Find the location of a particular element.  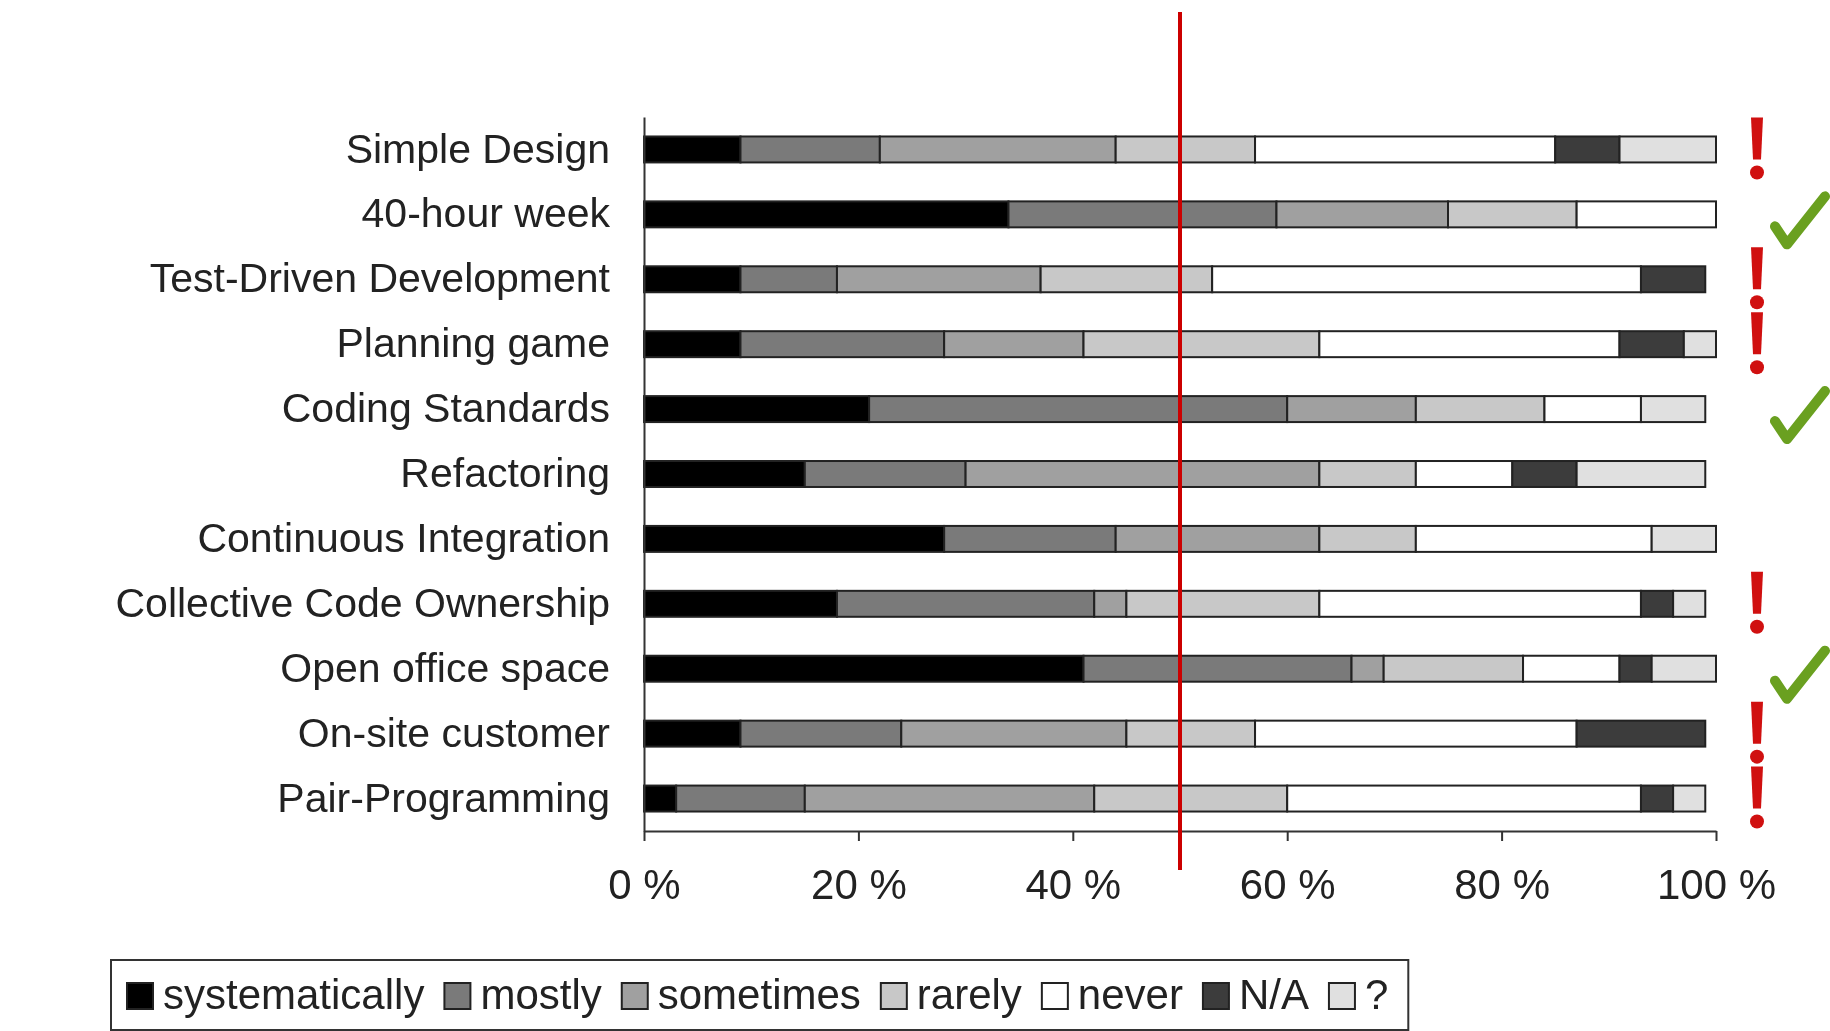

y-tick-label: Coding Standards is located at coordinates (445, 408).